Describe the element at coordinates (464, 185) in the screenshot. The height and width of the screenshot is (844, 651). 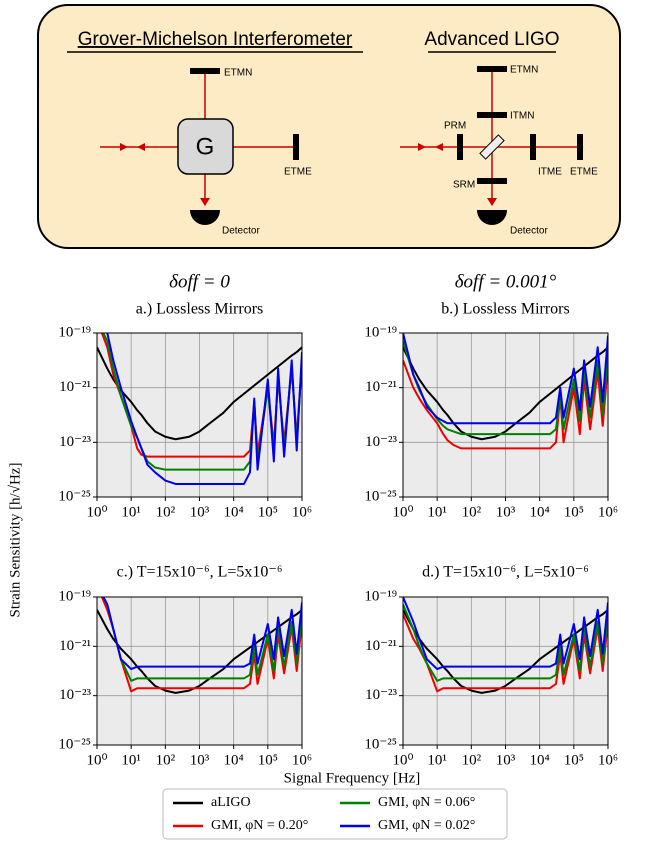
I see `label: SRM` at that location.